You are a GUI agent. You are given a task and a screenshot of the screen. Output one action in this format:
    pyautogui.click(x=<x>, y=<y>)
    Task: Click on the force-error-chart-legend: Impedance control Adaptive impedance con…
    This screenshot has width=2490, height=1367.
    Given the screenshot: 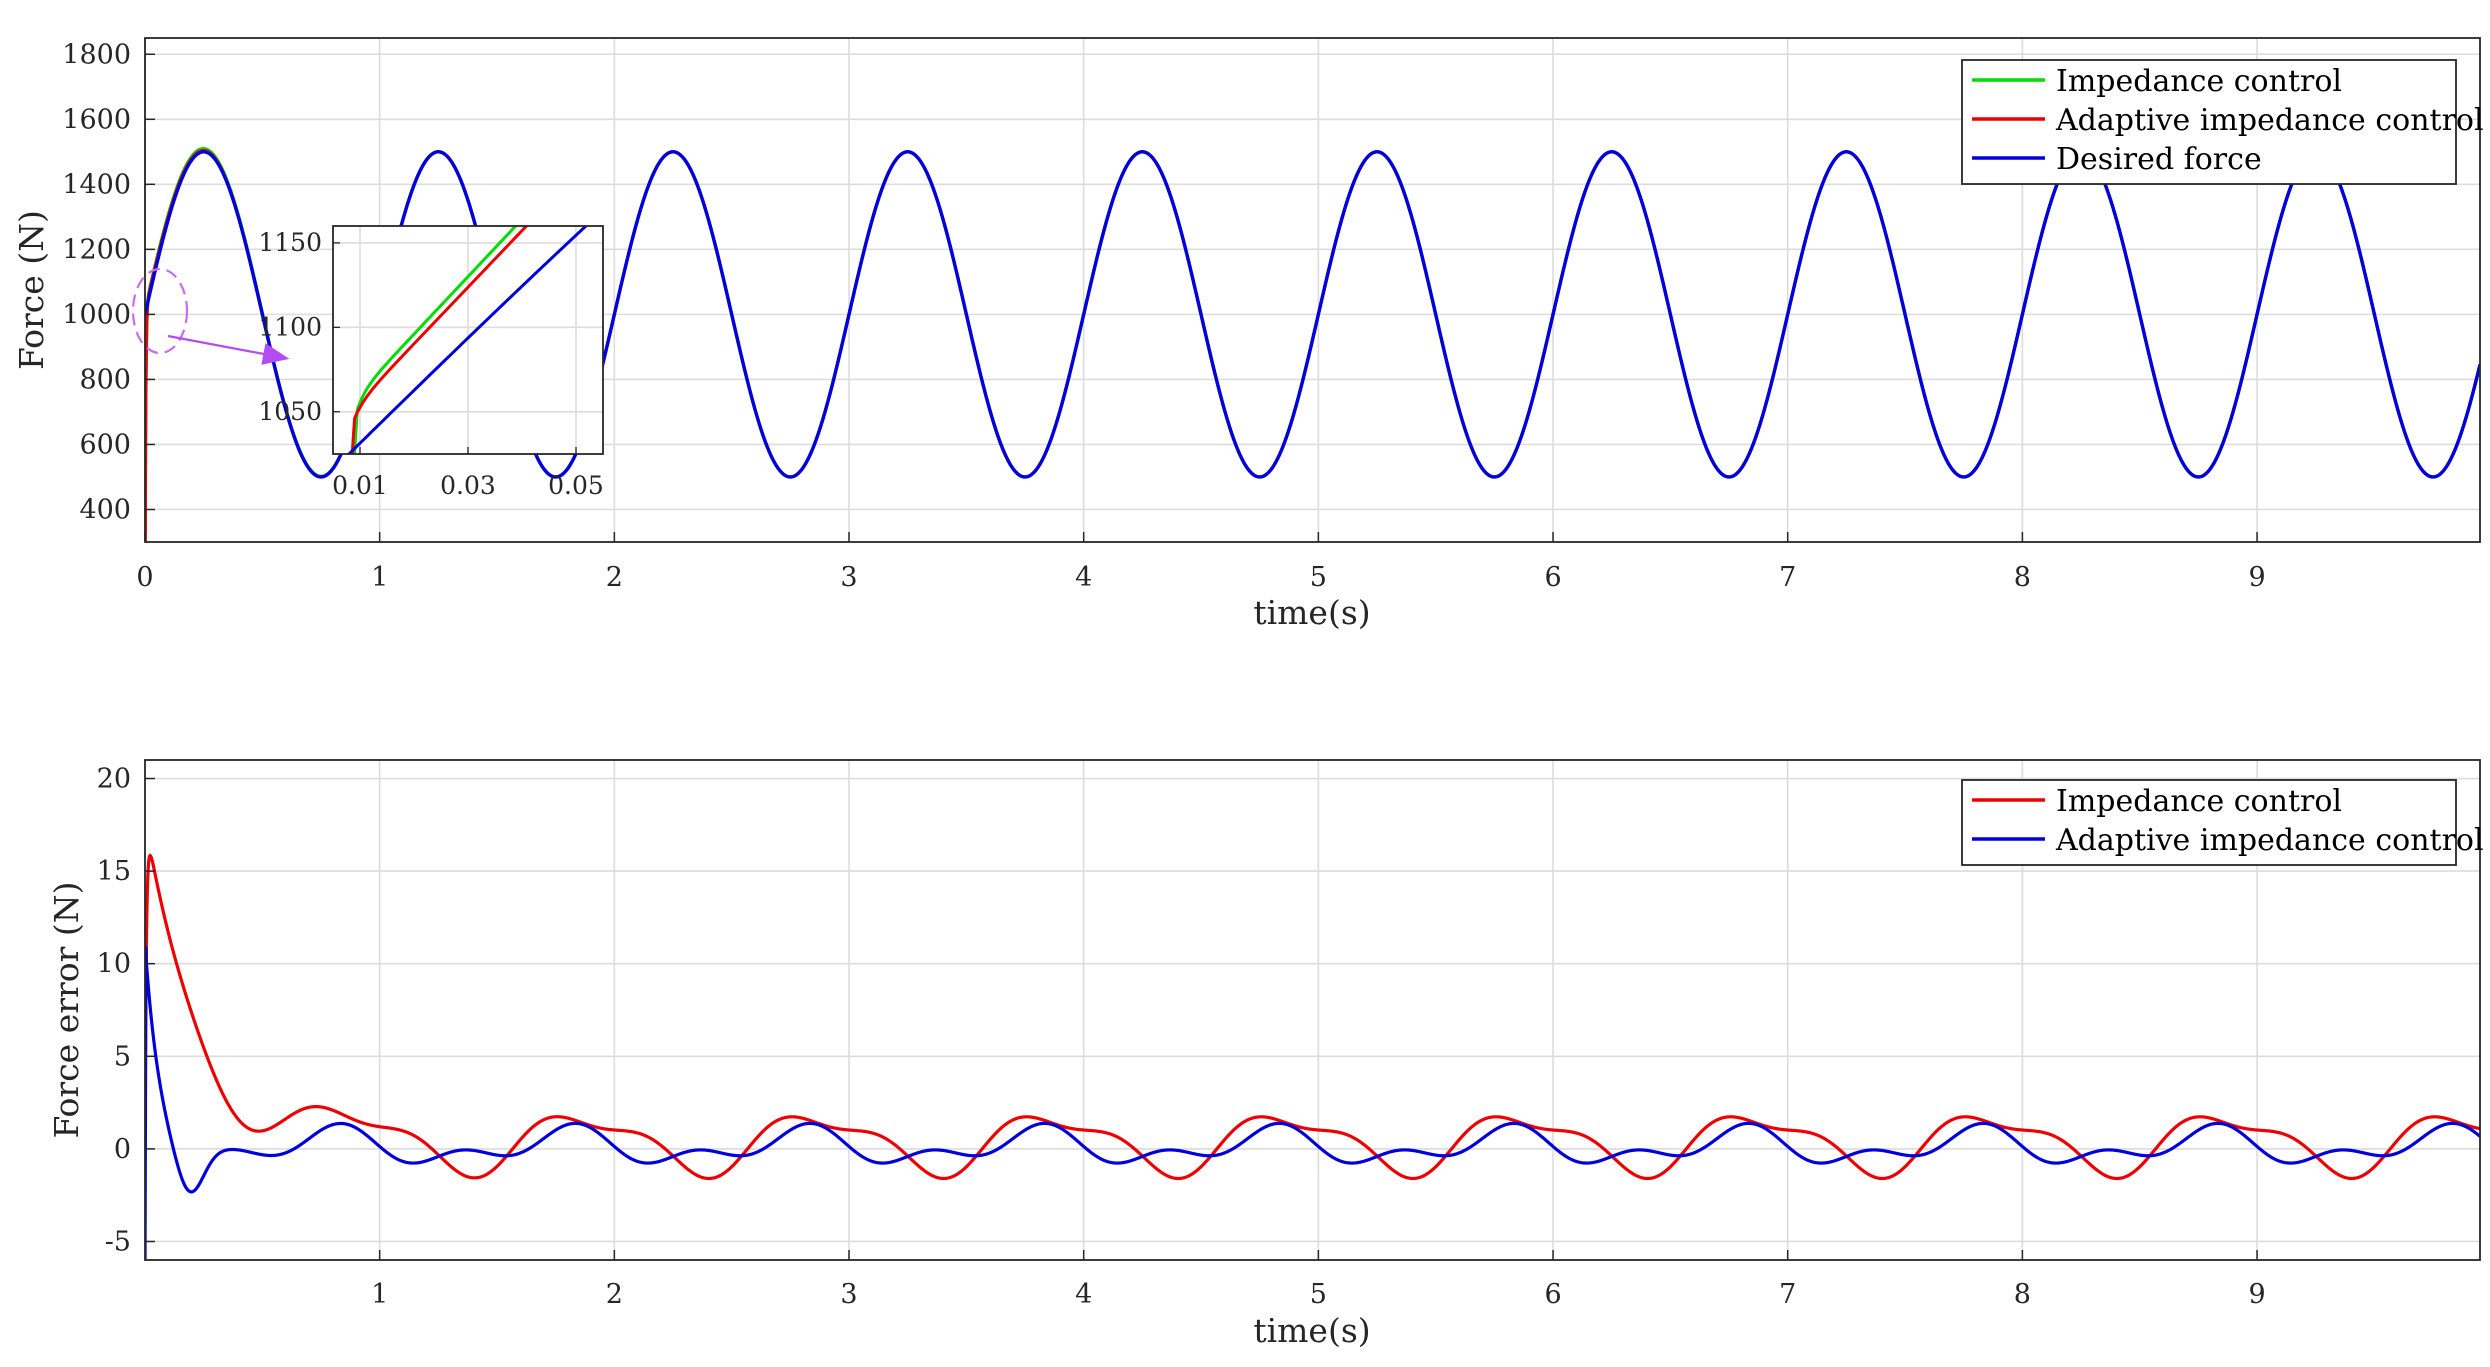 What is the action you would take?
    pyautogui.click(x=2222, y=822)
    